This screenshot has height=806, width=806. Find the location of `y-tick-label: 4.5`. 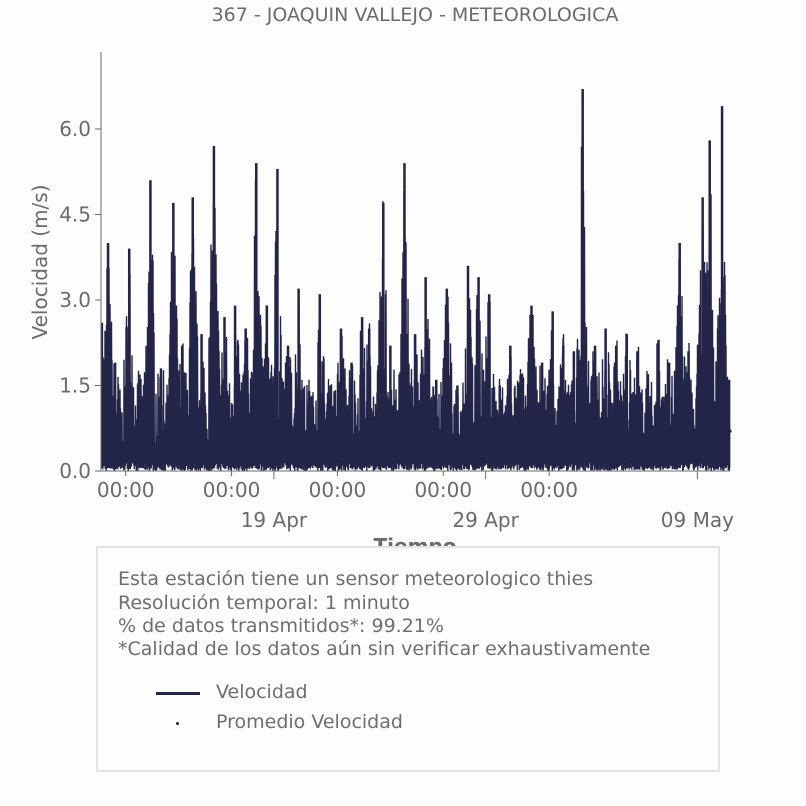

y-tick-label: 4.5 is located at coordinates (75, 214).